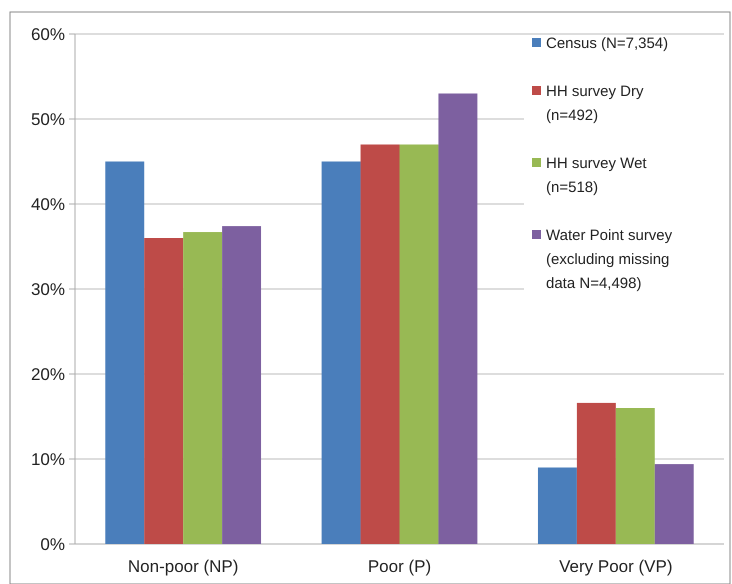 The height and width of the screenshot is (584, 732). What do you see at coordinates (595, 103) in the screenshot?
I see `legend-label: HH survey Dry (n=492)` at bounding box center [595, 103].